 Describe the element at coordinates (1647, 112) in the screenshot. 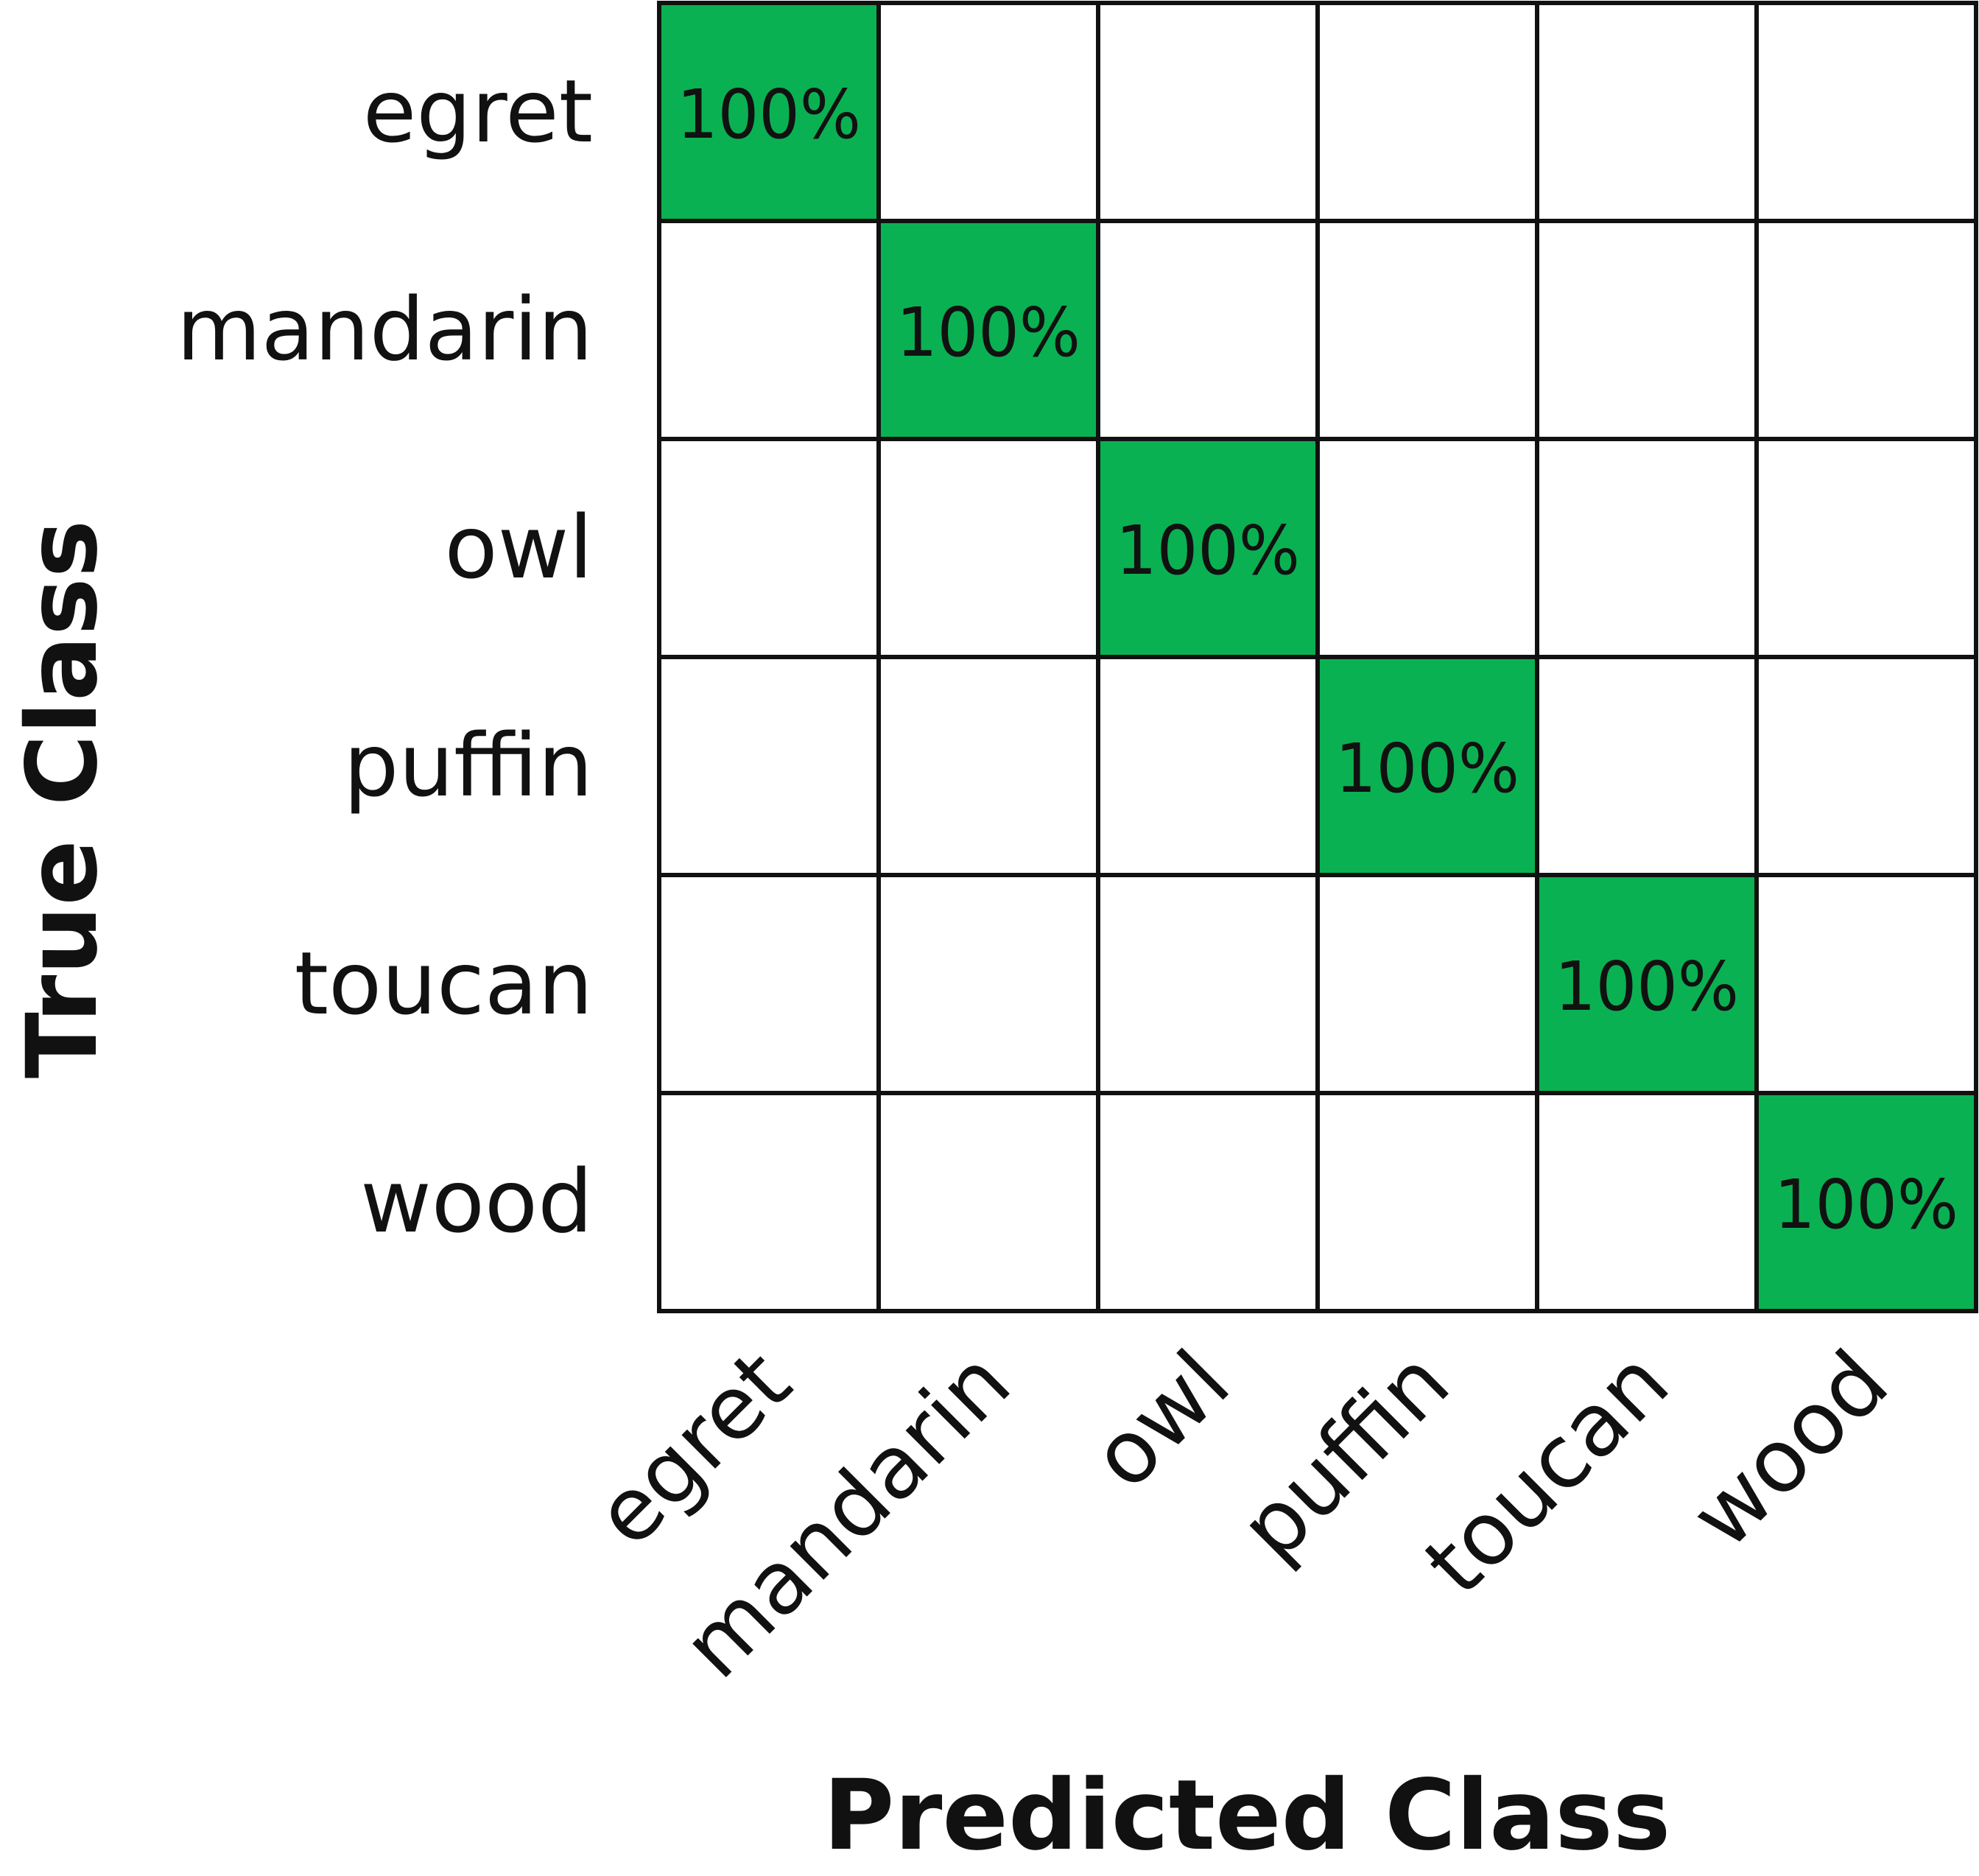

I see `matrix-cell-egret-toucan` at that location.